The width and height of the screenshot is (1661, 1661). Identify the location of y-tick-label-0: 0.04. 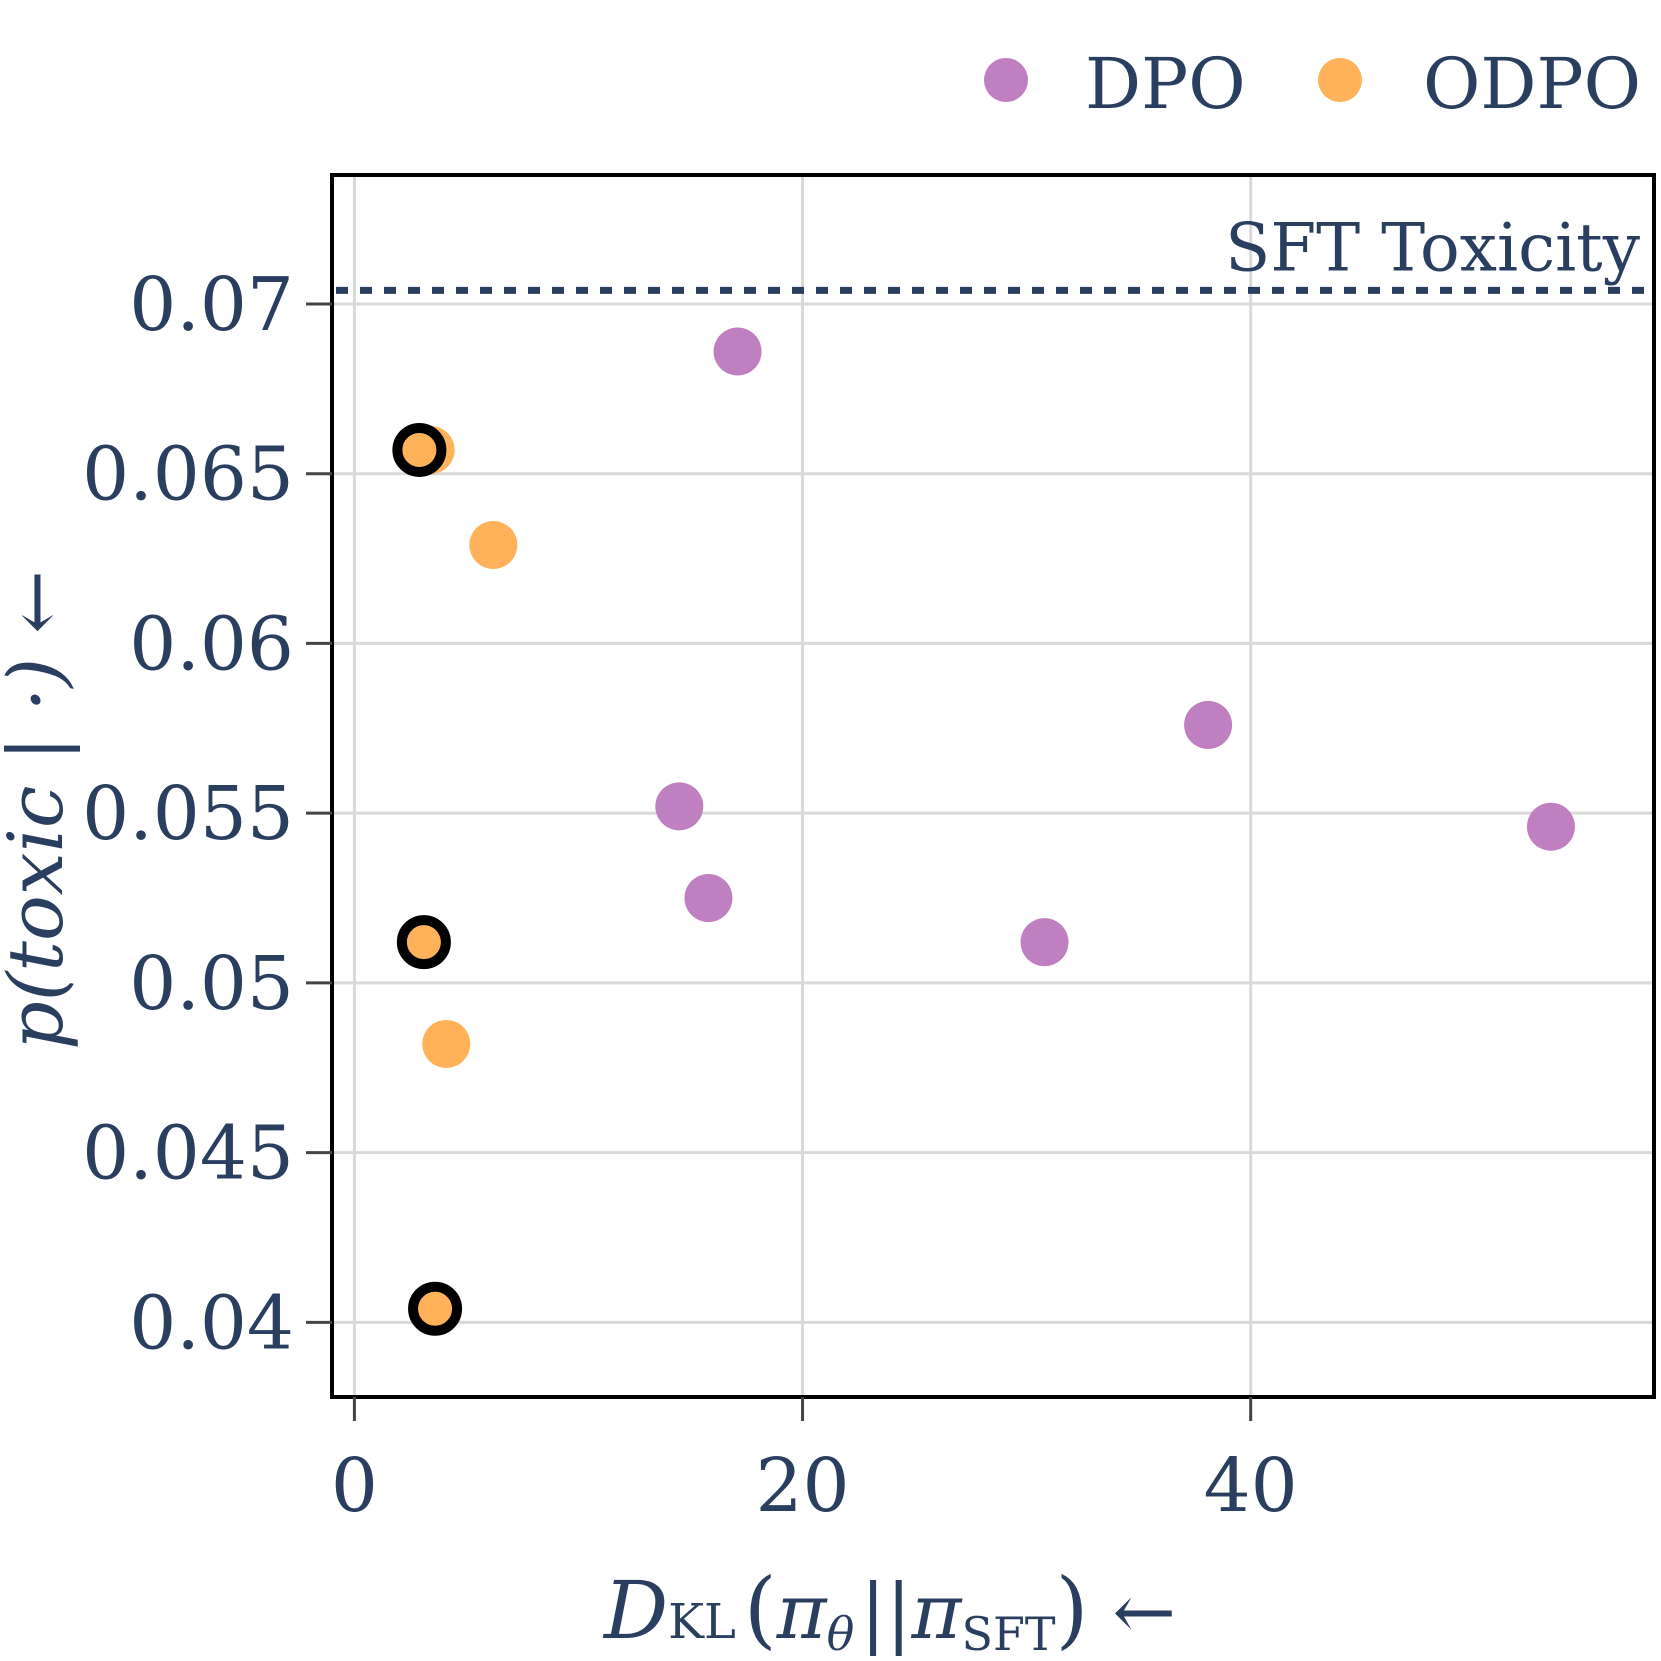
(211, 1323).